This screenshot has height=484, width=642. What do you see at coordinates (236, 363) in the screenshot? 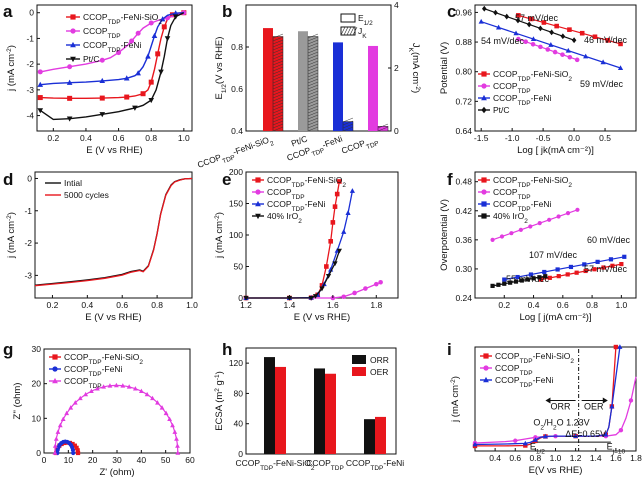
I see `y-tick-label: 120` at bounding box center [236, 363].